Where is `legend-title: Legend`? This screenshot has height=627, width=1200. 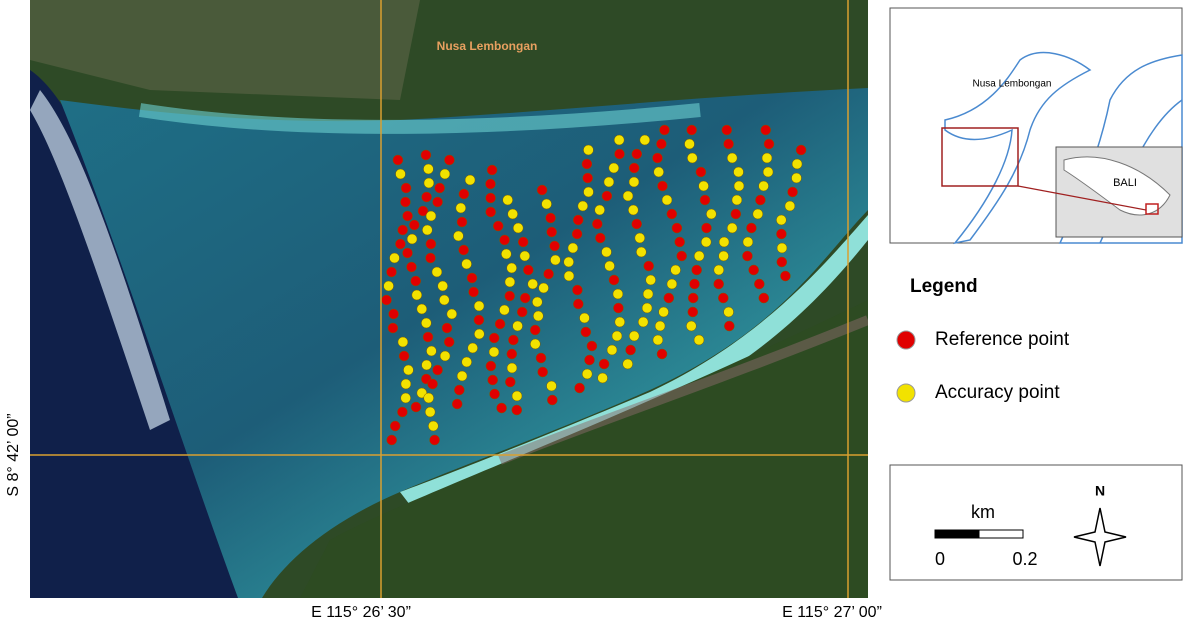 legend-title: Legend is located at coordinates (944, 286).